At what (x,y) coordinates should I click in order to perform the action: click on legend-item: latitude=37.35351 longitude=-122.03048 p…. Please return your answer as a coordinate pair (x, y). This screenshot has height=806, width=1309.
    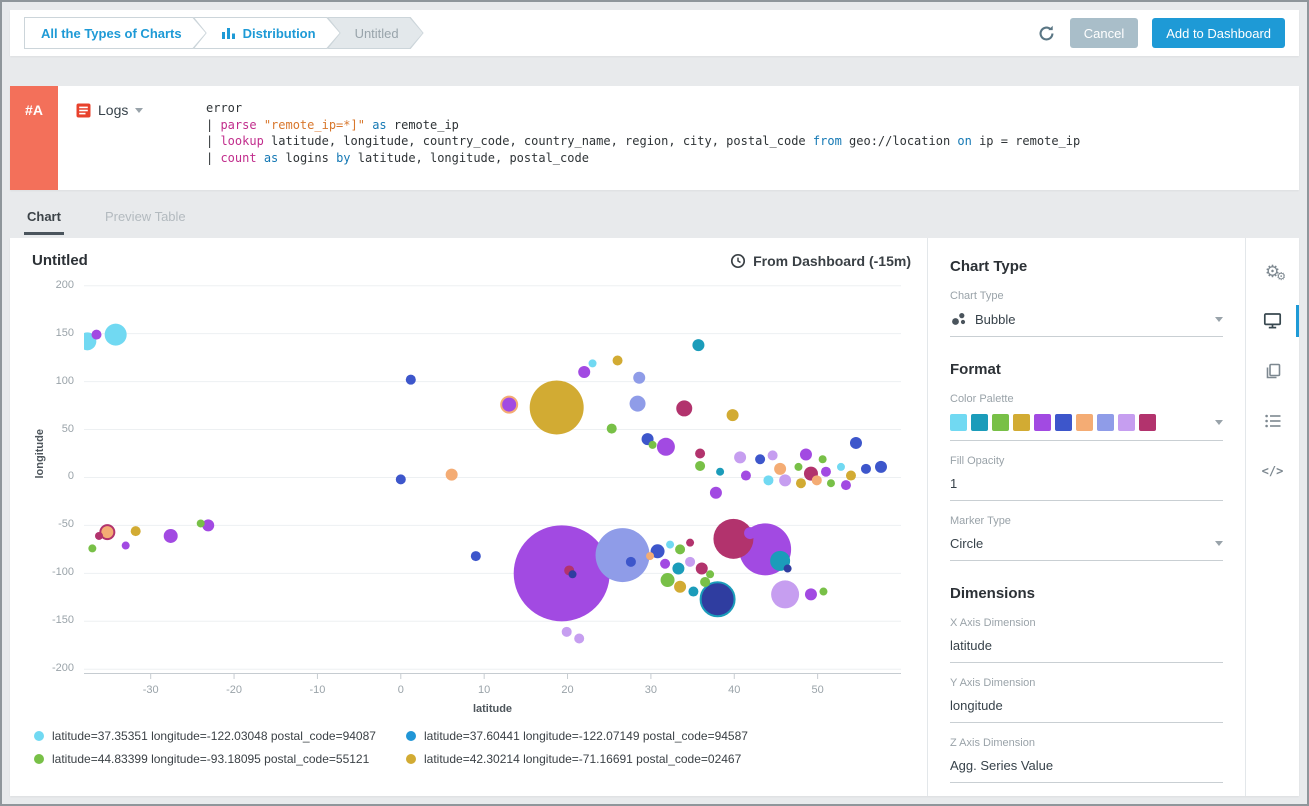
    Looking at the image, I should click on (220, 736).